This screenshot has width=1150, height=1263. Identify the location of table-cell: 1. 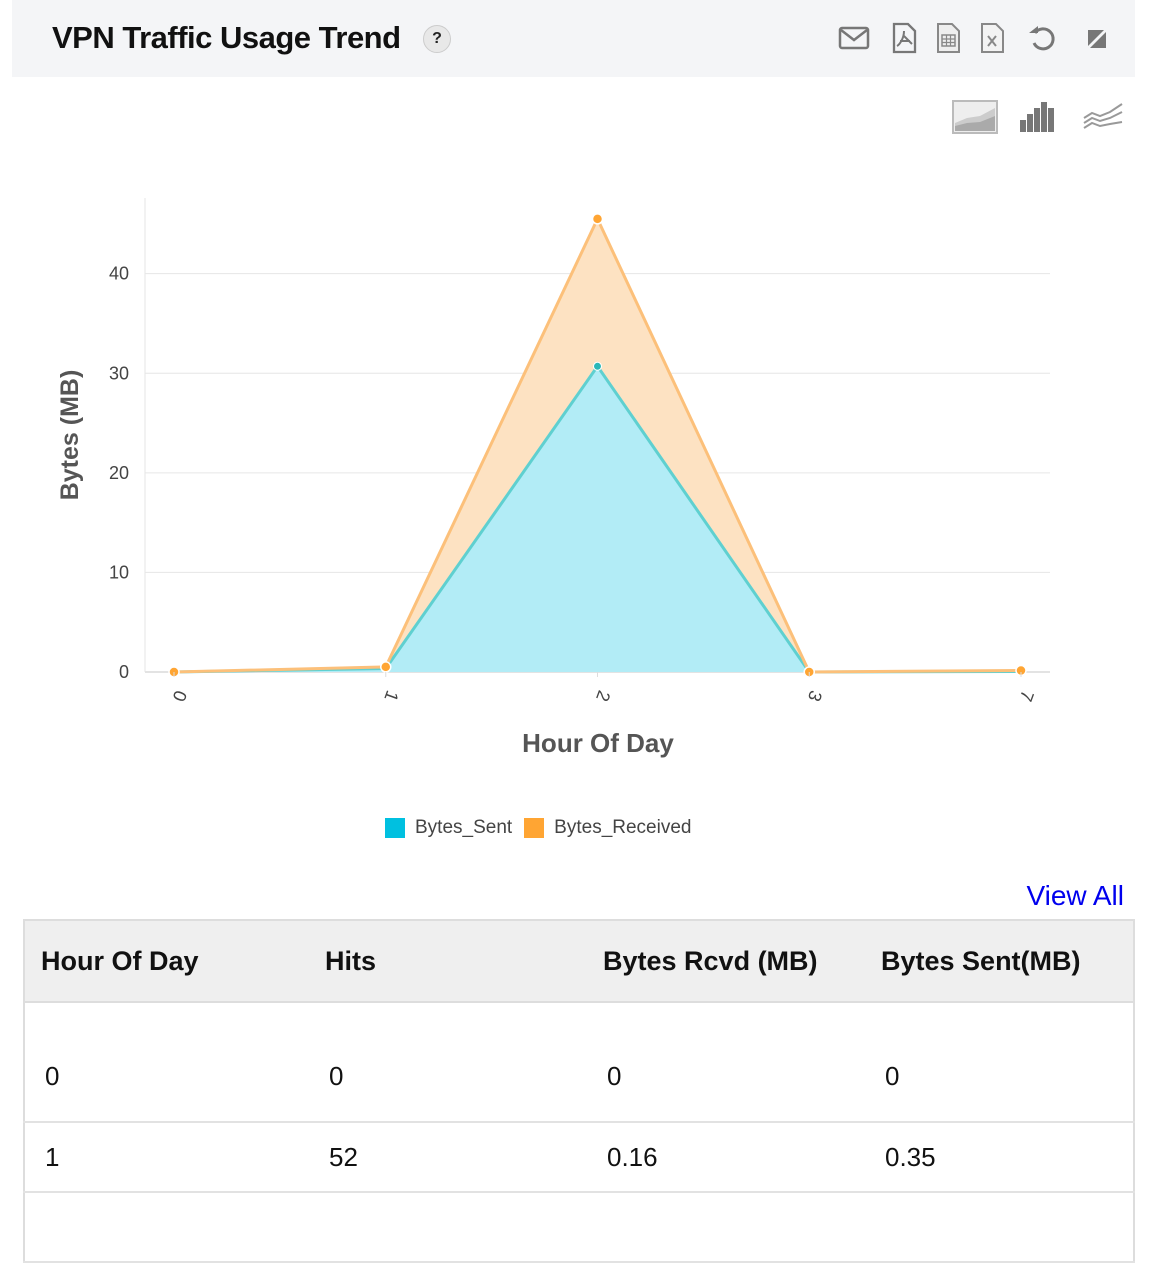
(166, 1157).